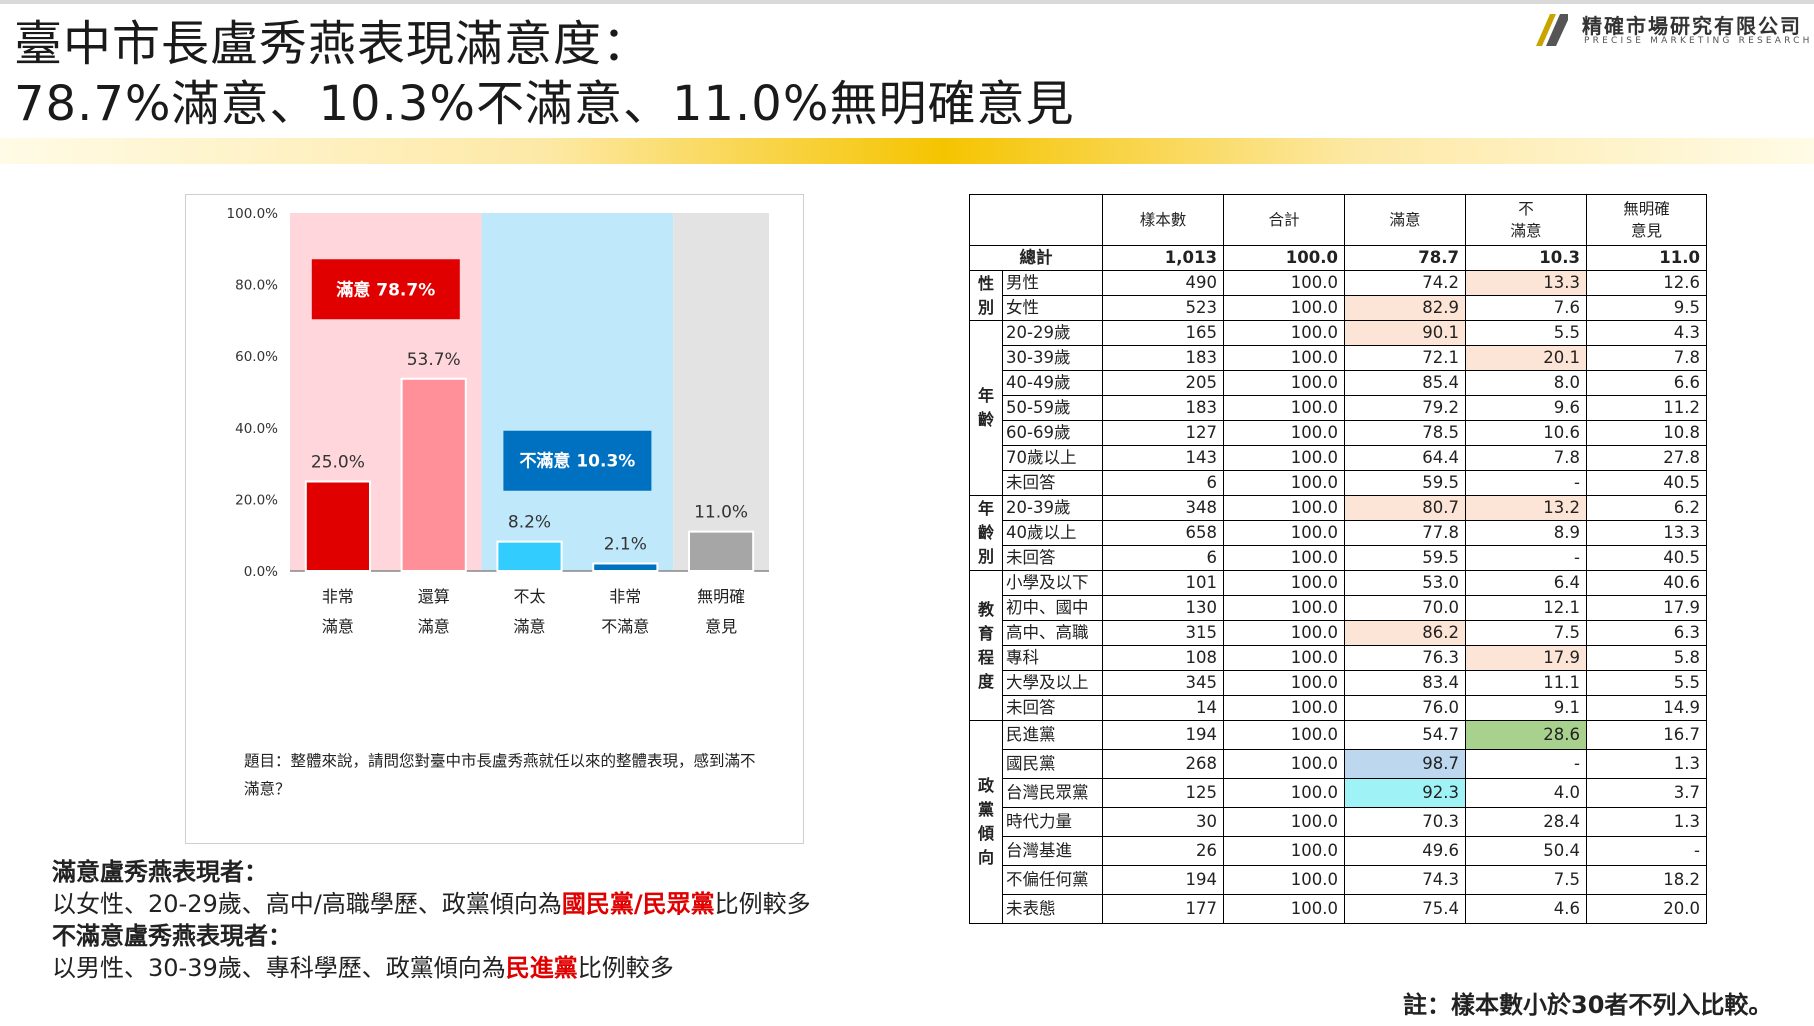 This screenshot has height=1026, width=1814. What do you see at coordinates (1646, 583) in the screenshot?
I see `data-cell: 40.6` at bounding box center [1646, 583].